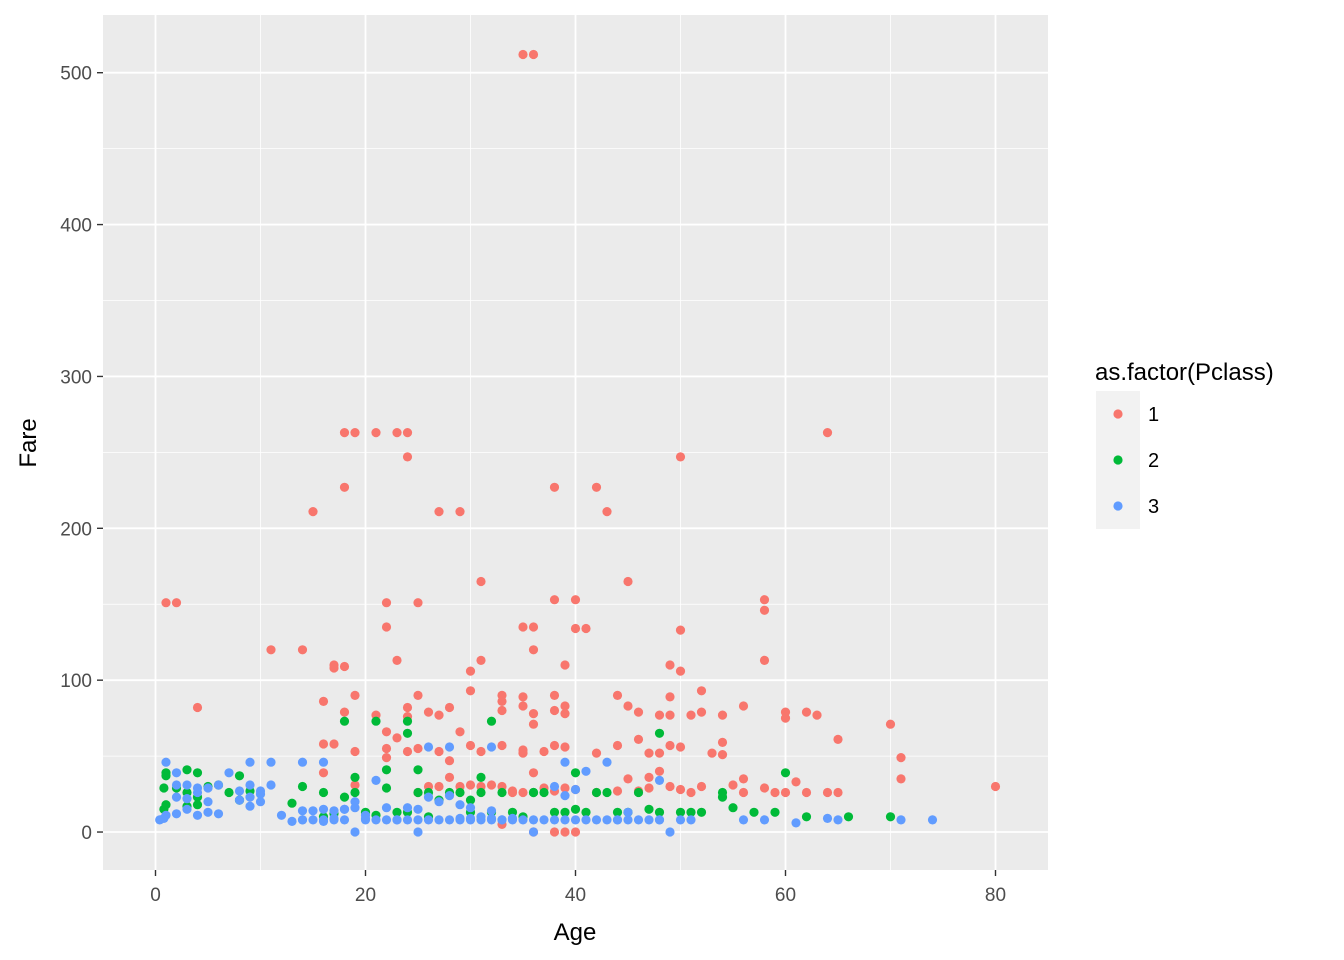  I want to click on x-tick-label: 20, so click(365, 895).